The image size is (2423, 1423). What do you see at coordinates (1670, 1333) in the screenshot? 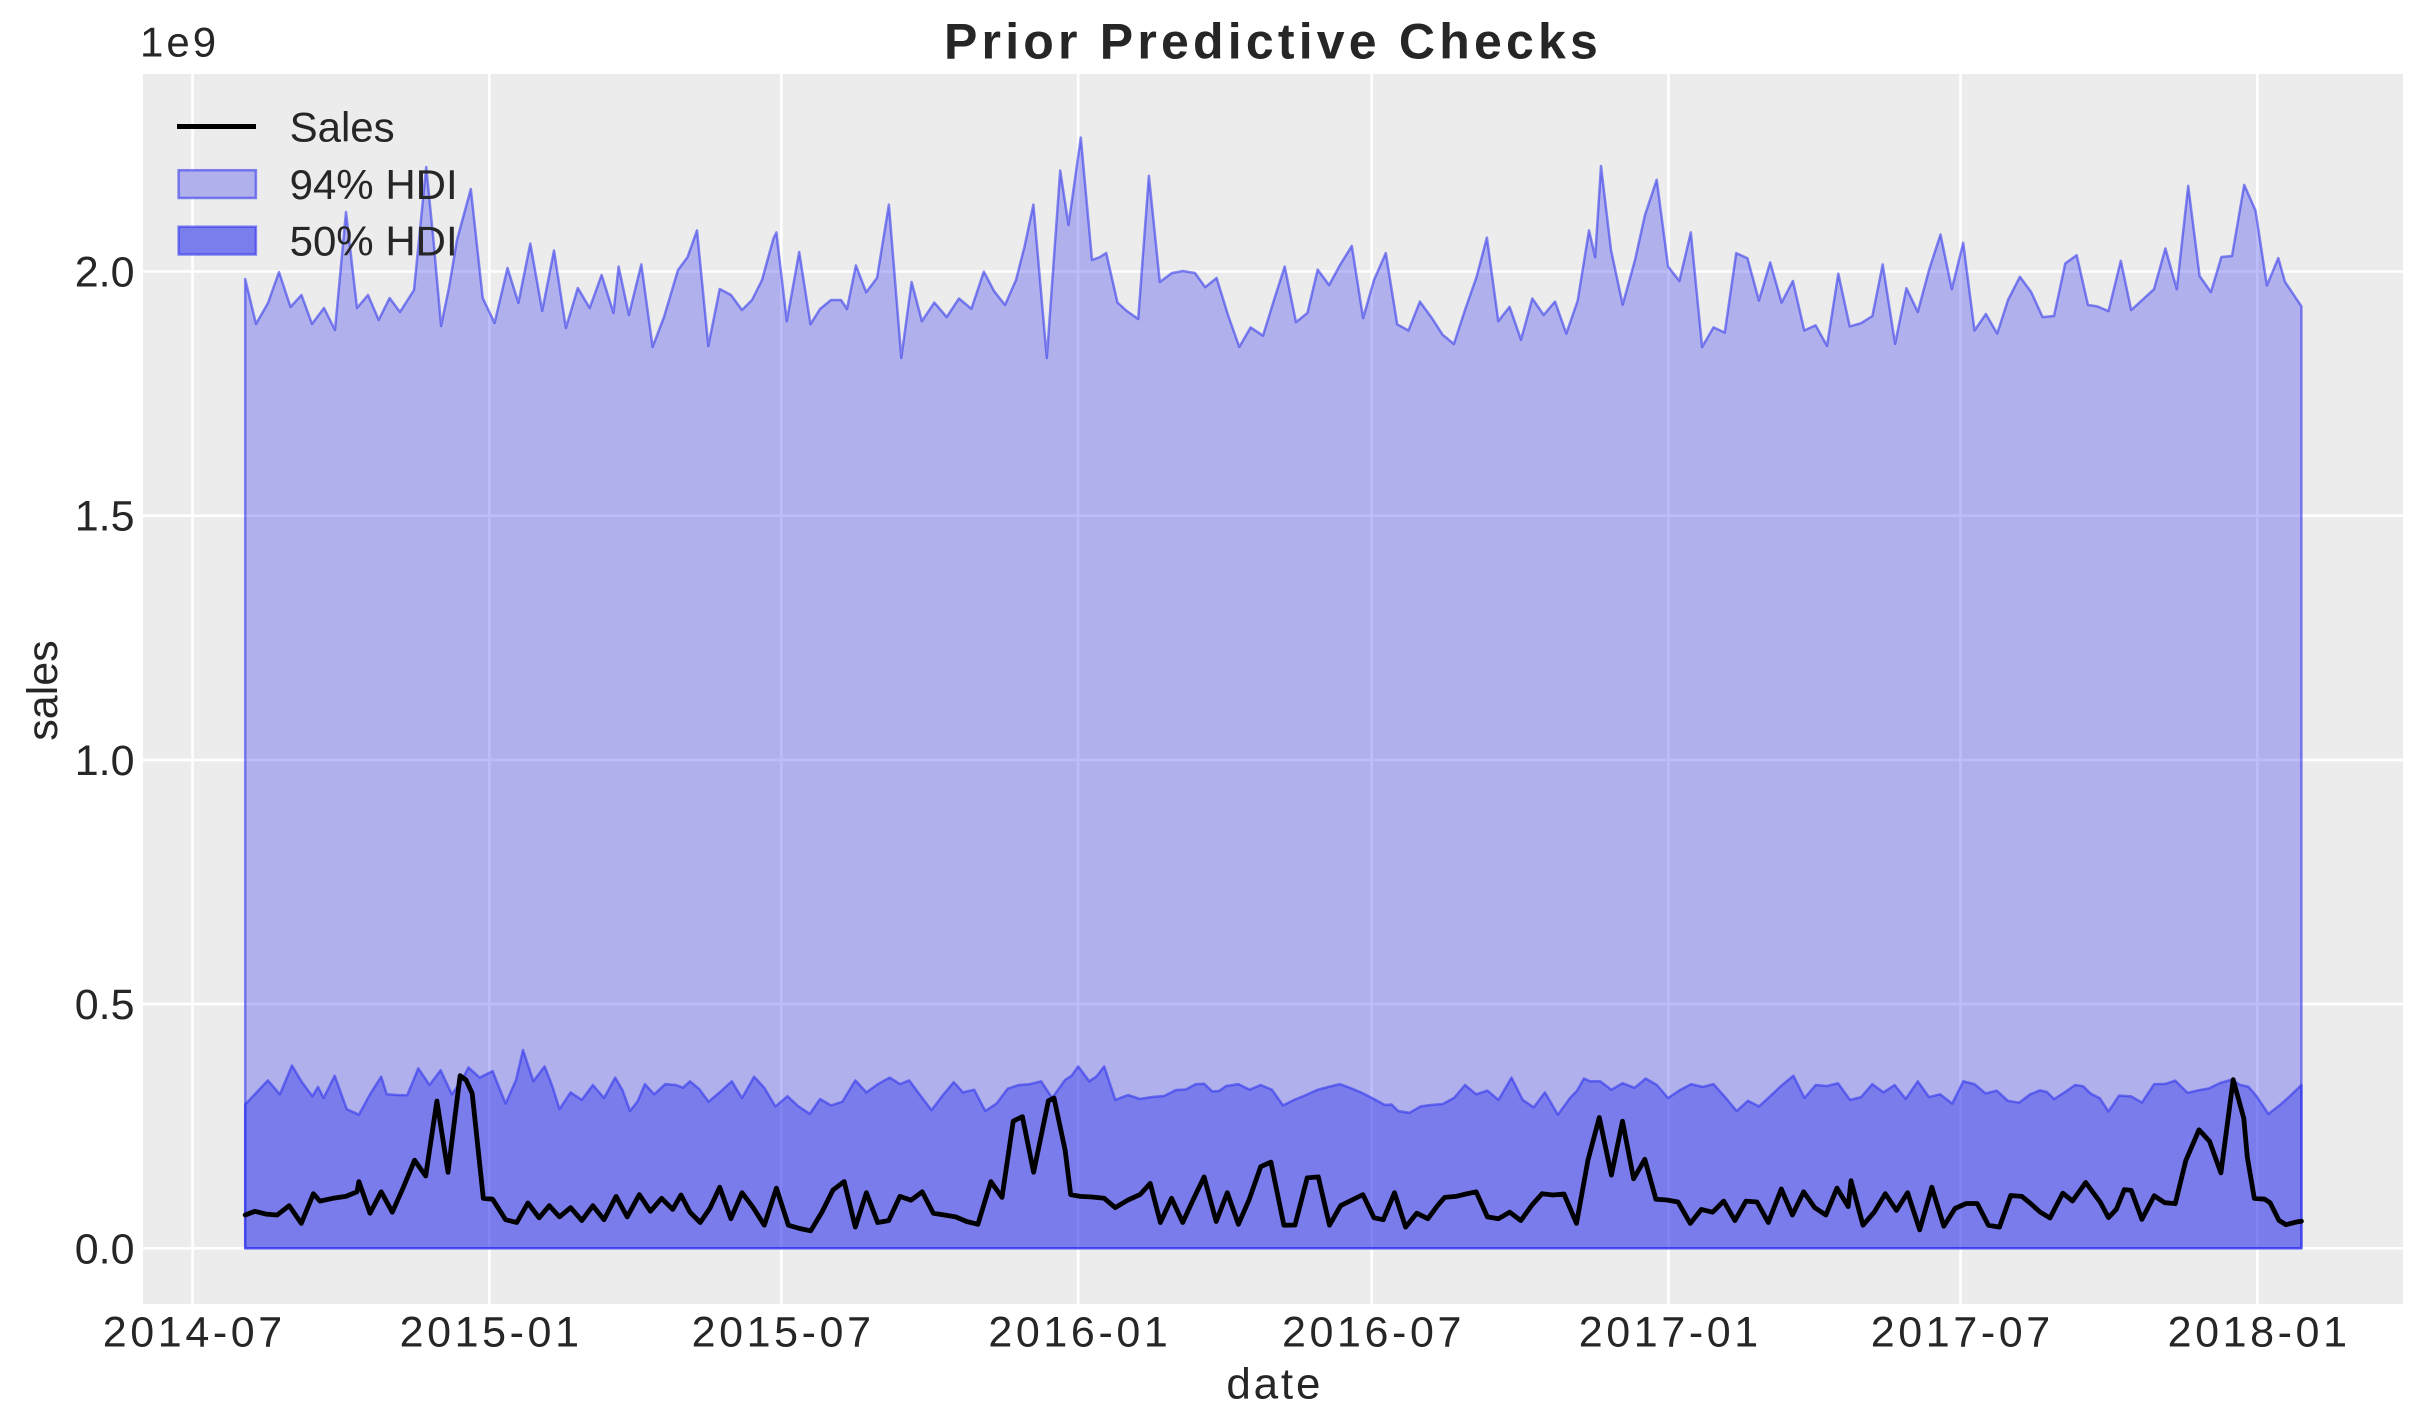
I see `svg-text: 2017-01` at bounding box center [1670, 1333].